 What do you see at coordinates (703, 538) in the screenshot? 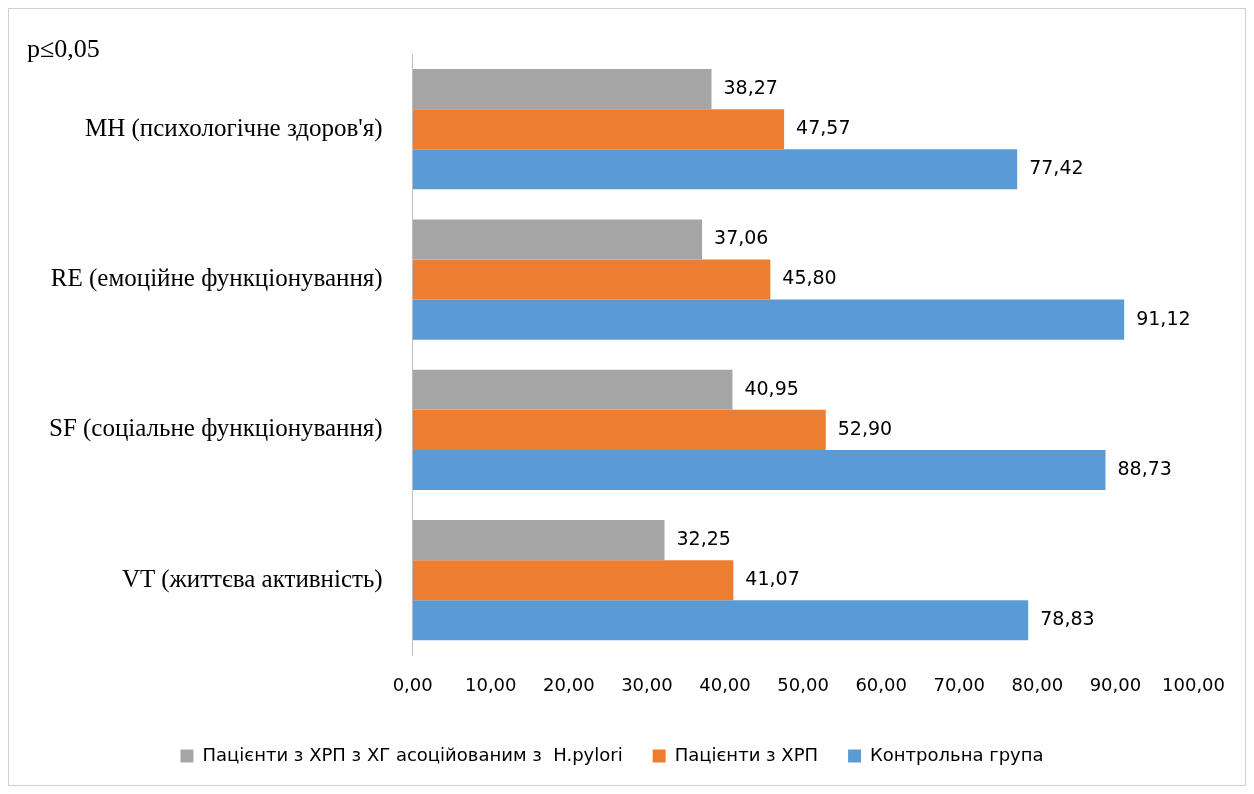
I see `data-label: 32,25` at bounding box center [703, 538].